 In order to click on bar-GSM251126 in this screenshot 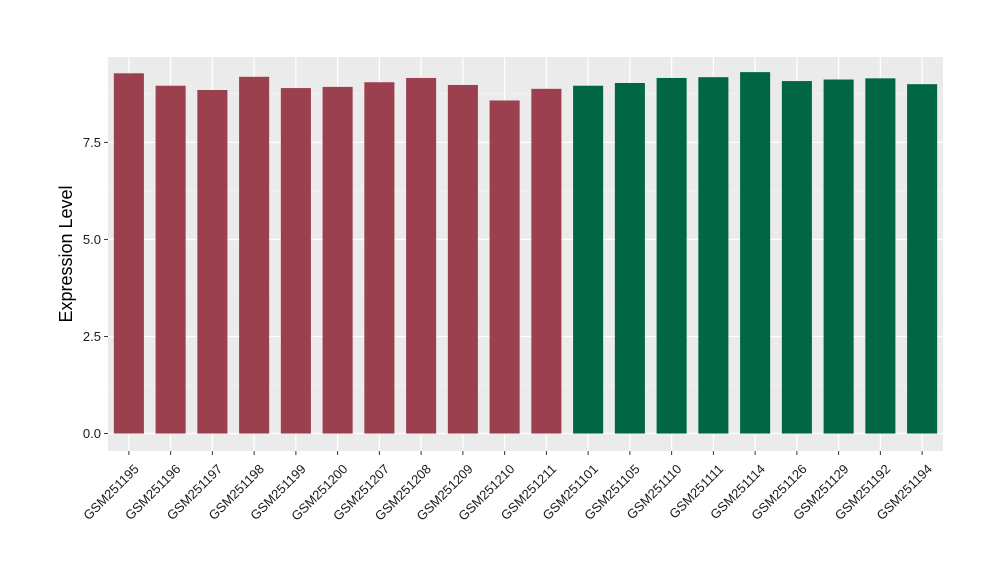, I will do `click(796, 257)`.